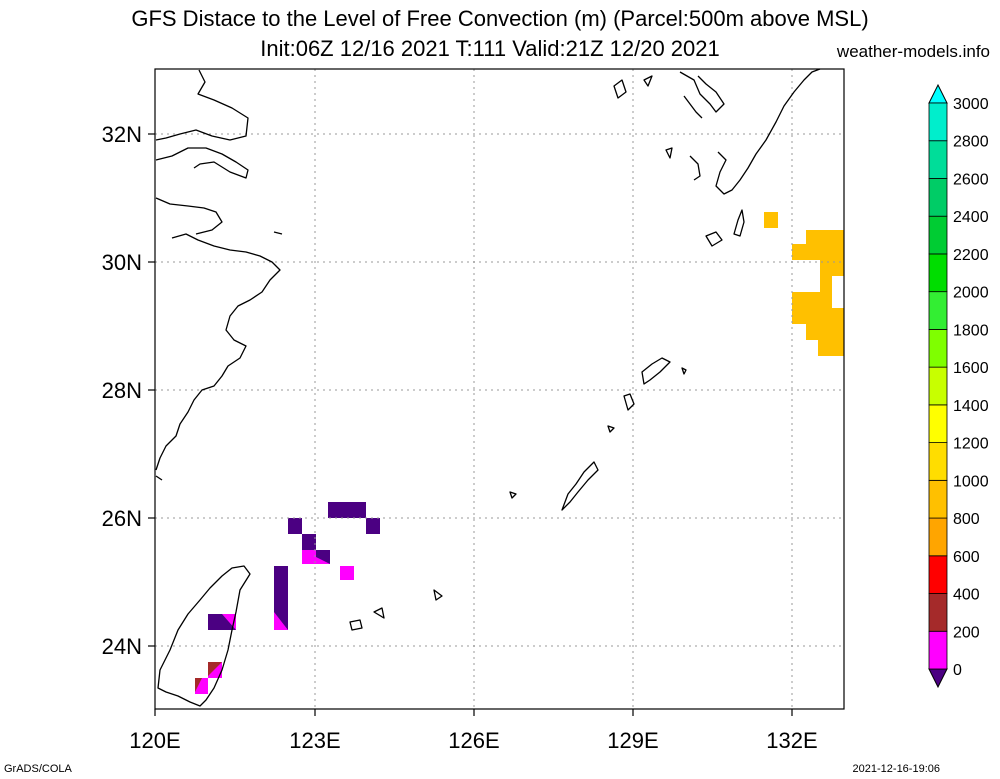 Image resolution: width=1000 pixels, height=779 pixels. Describe the element at coordinates (938, 93) in the screenshot. I see `colorbar-arrow-high` at that location.